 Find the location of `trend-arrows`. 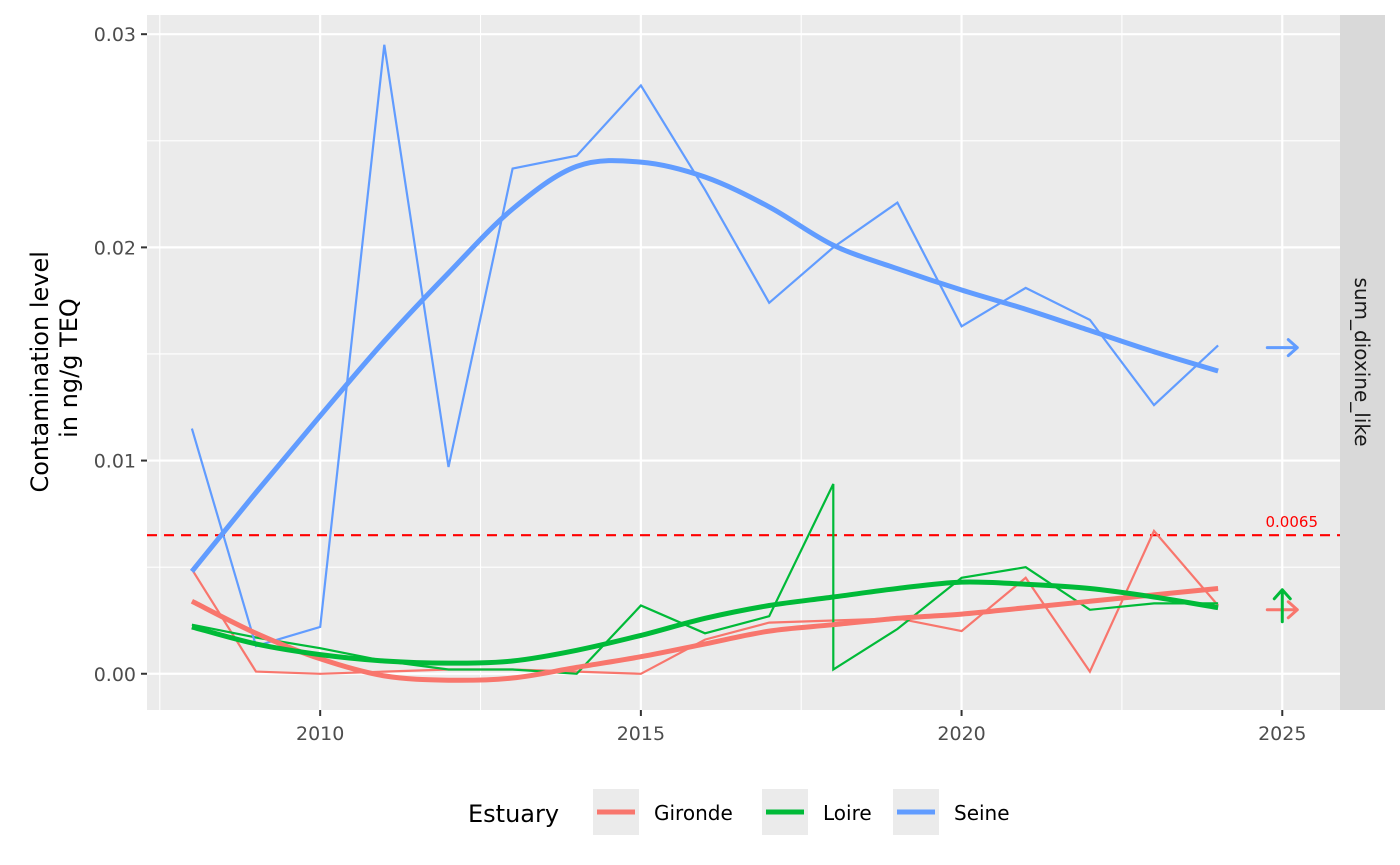

trend-arrows is located at coordinates (1282, 481).